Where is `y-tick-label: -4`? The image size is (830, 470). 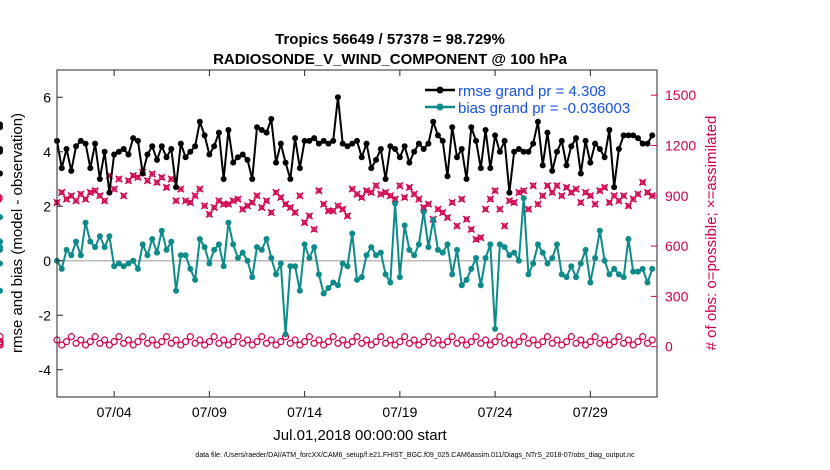 y-tick-label: -4 is located at coordinates (45, 370).